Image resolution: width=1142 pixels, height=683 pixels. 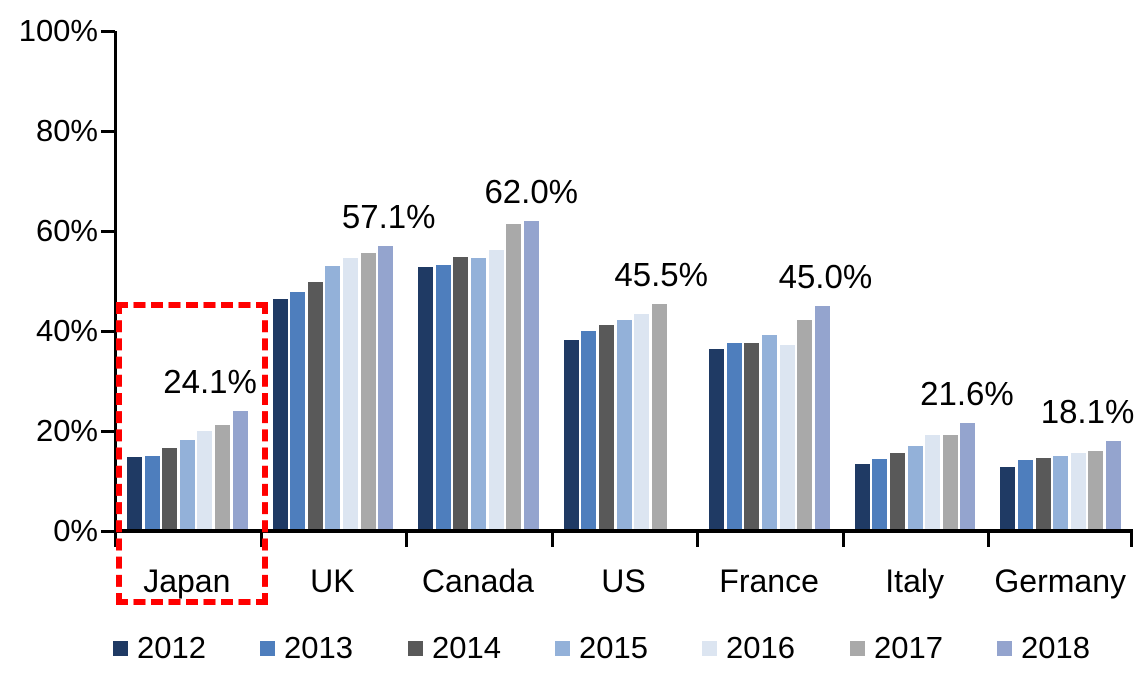 I want to click on legend-label-2013: 2013, so click(x=318, y=647).